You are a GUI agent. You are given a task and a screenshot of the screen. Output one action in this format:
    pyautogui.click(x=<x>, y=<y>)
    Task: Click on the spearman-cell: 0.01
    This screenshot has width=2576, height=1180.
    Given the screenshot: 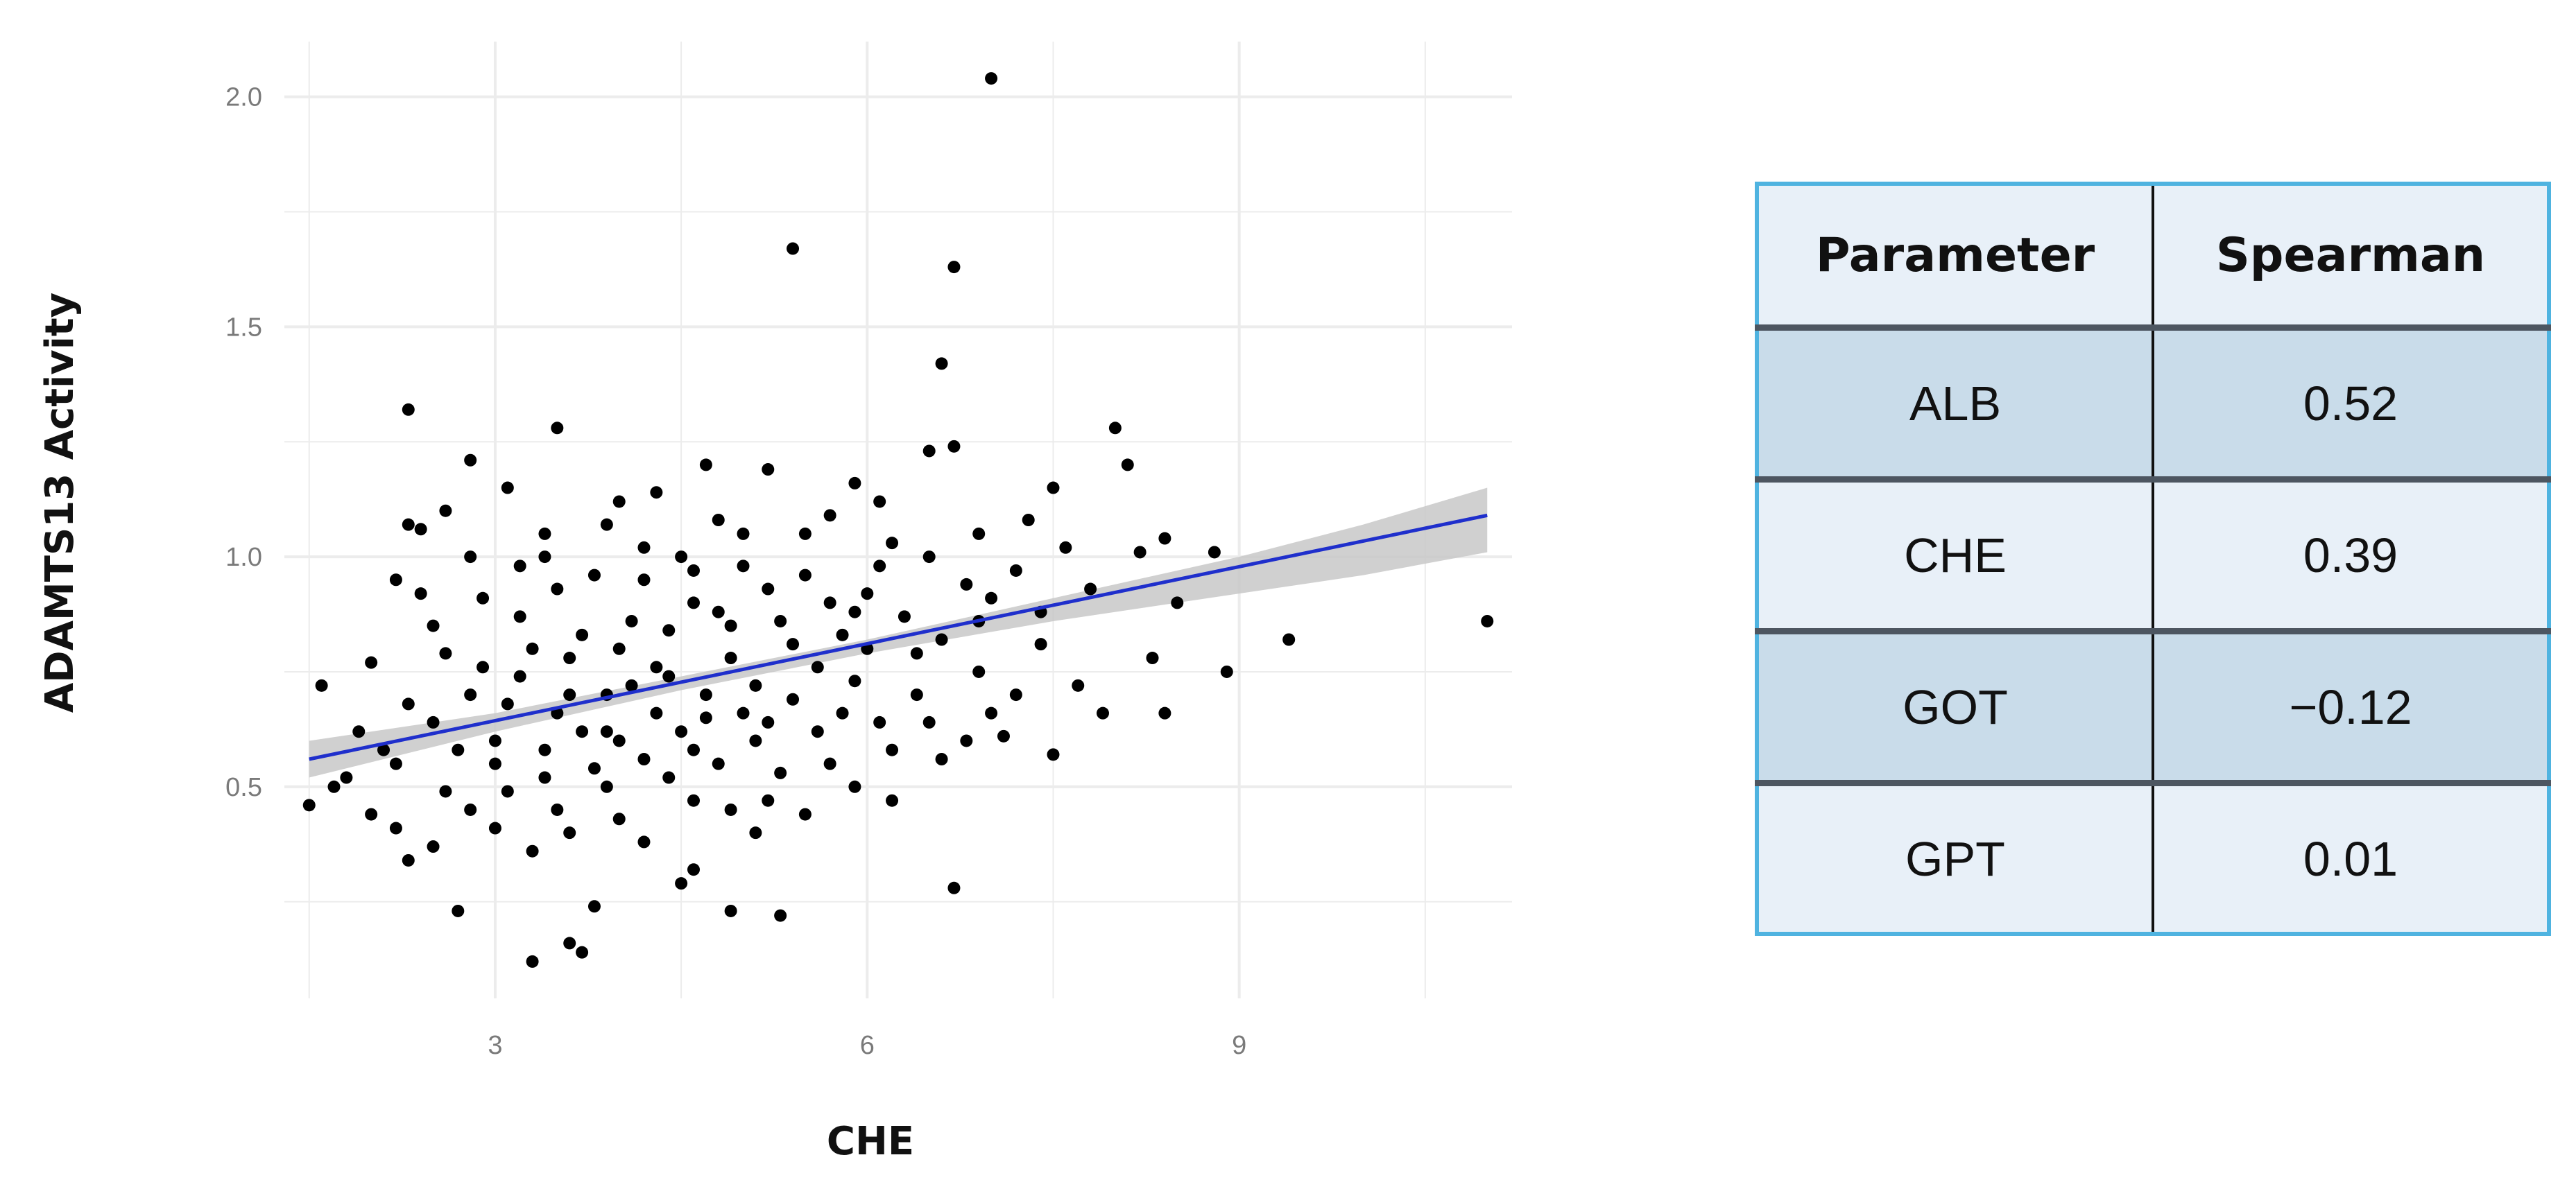 What is the action you would take?
    pyautogui.click(x=2351, y=857)
    